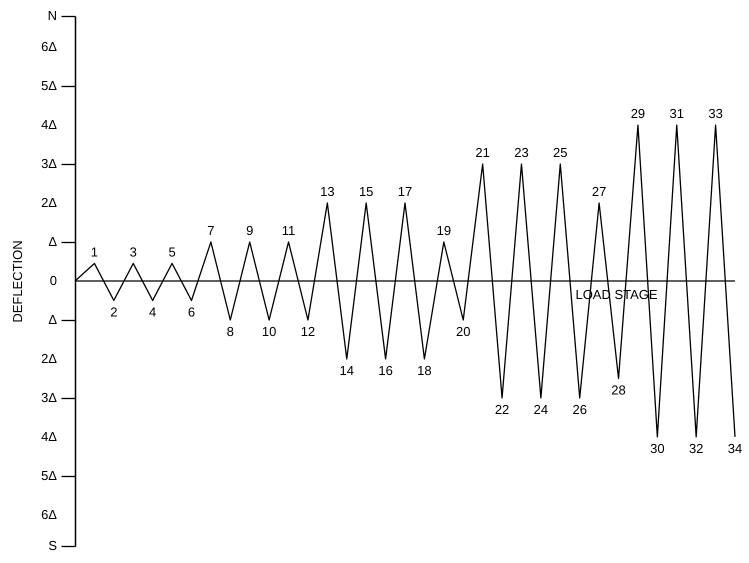 The height and width of the screenshot is (563, 749). I want to click on annotation: 26, so click(579, 409).